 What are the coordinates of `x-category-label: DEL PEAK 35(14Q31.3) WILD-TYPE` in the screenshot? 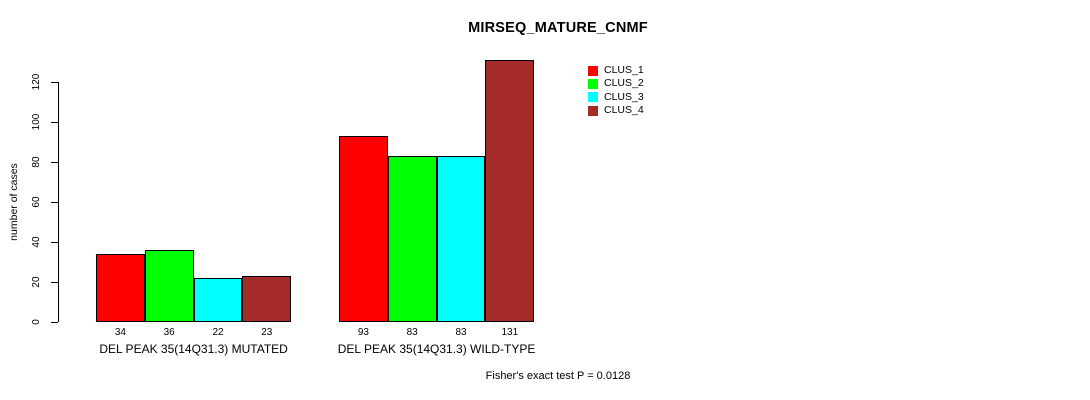 It's located at (436, 349).